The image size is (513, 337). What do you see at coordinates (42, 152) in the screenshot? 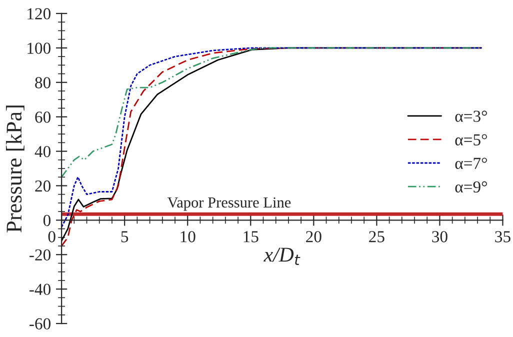
I see `y-tick-label: 40` at bounding box center [42, 152].